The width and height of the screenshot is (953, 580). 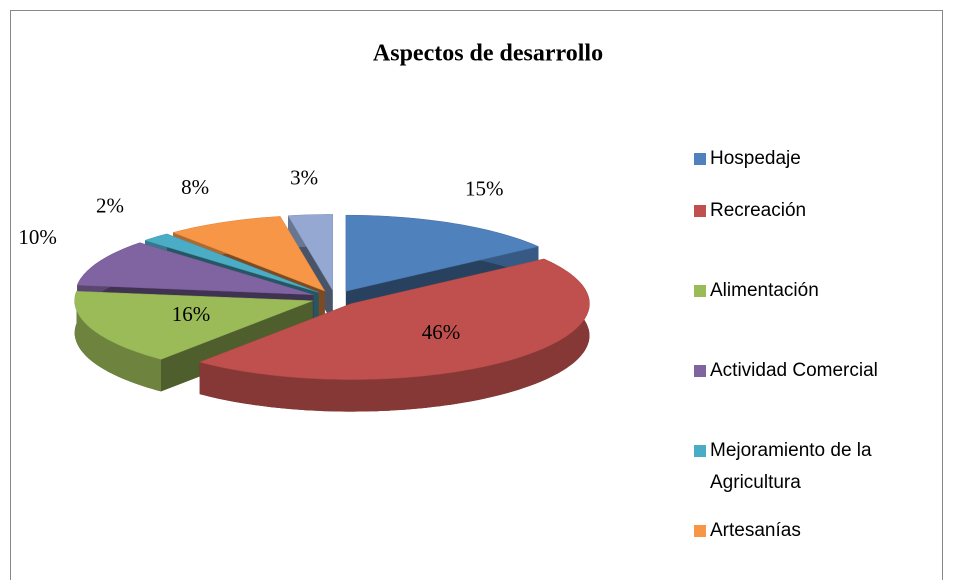 I want to click on legend-item: Mejoramiento de la Agricultura, so click(x=814, y=467).